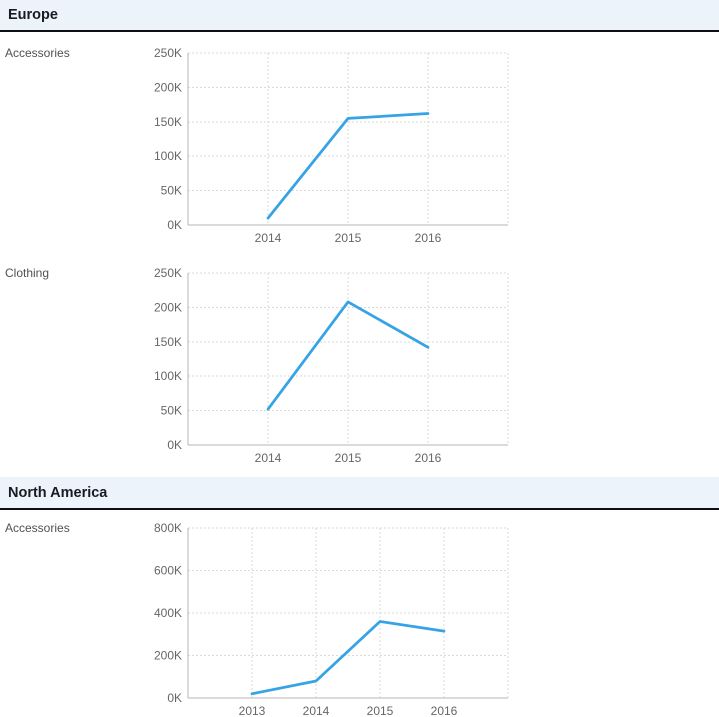 The height and width of the screenshot is (717, 719). Describe the element at coordinates (37, 528) in the screenshot. I see `row-label-north-america-accessories: Accessories` at that location.